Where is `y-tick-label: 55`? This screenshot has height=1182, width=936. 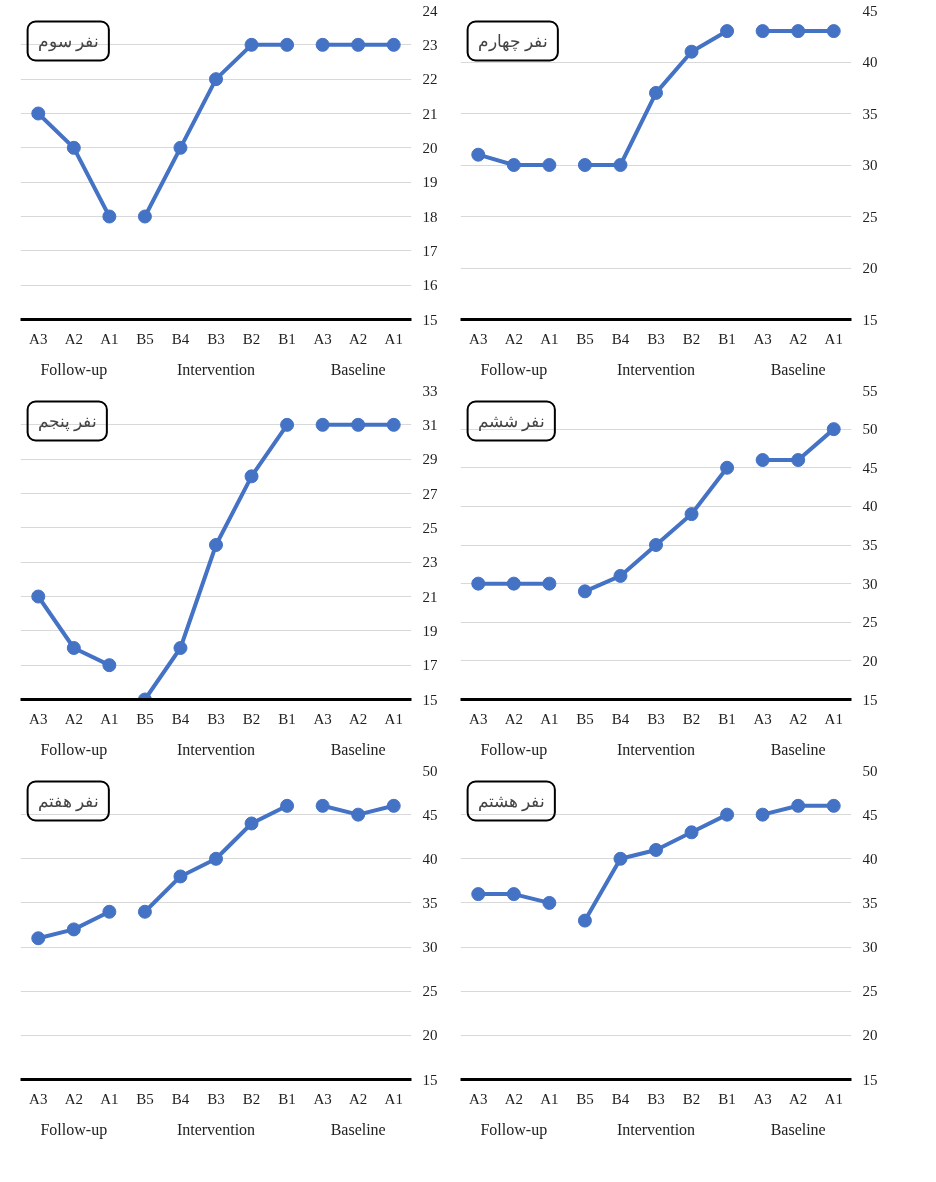 y-tick-label: 55 is located at coordinates (870, 390).